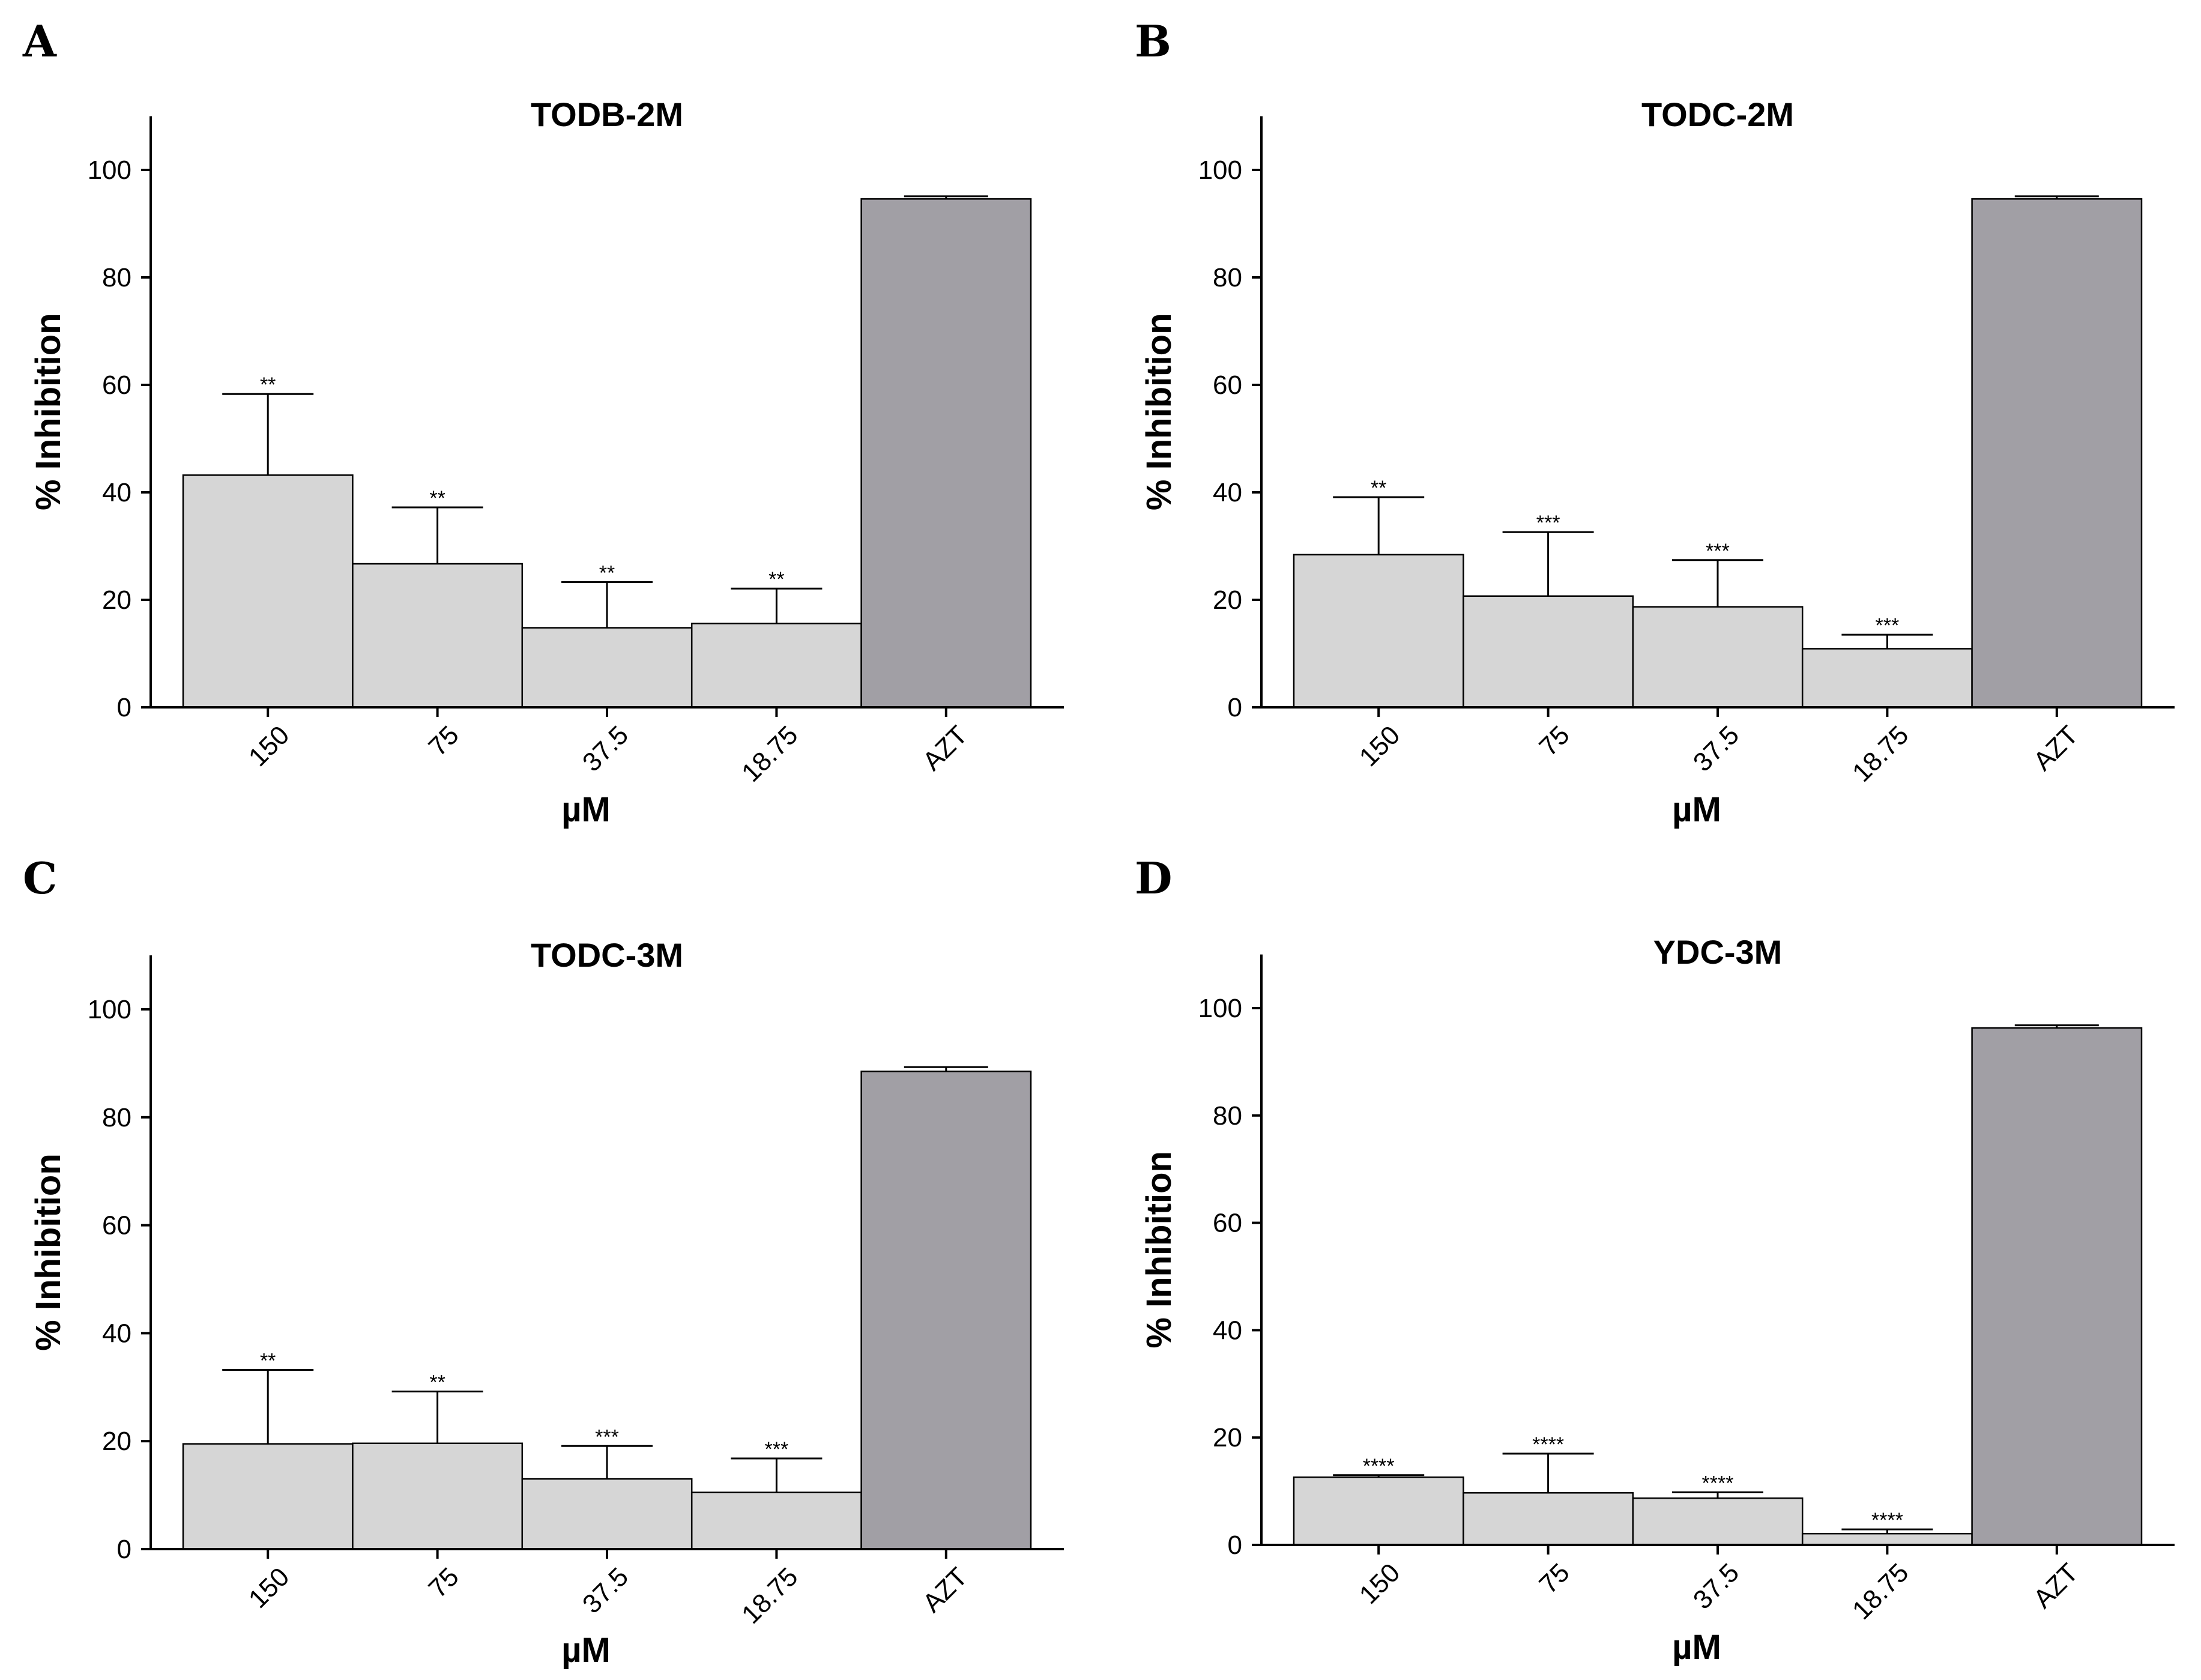 The image size is (2201, 1680). Describe the element at coordinates (1717, 114) in the screenshot. I see `chart-title: TODC-2M` at that location.